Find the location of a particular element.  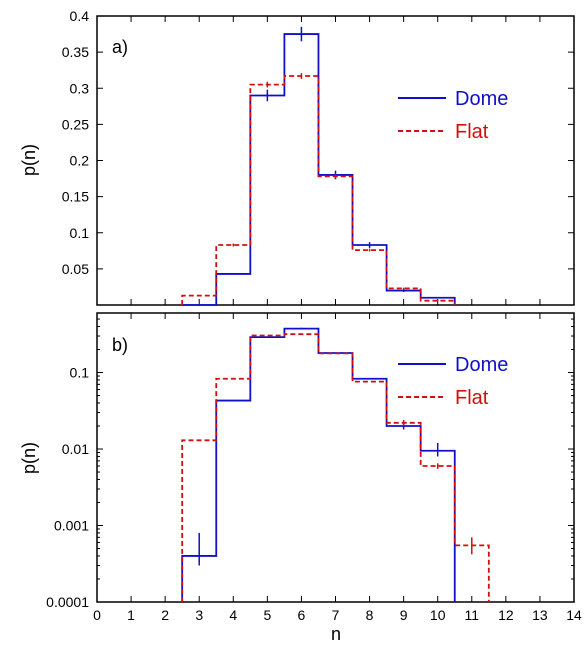

panel-b-ylabel: p(n) is located at coordinates (29, 458).